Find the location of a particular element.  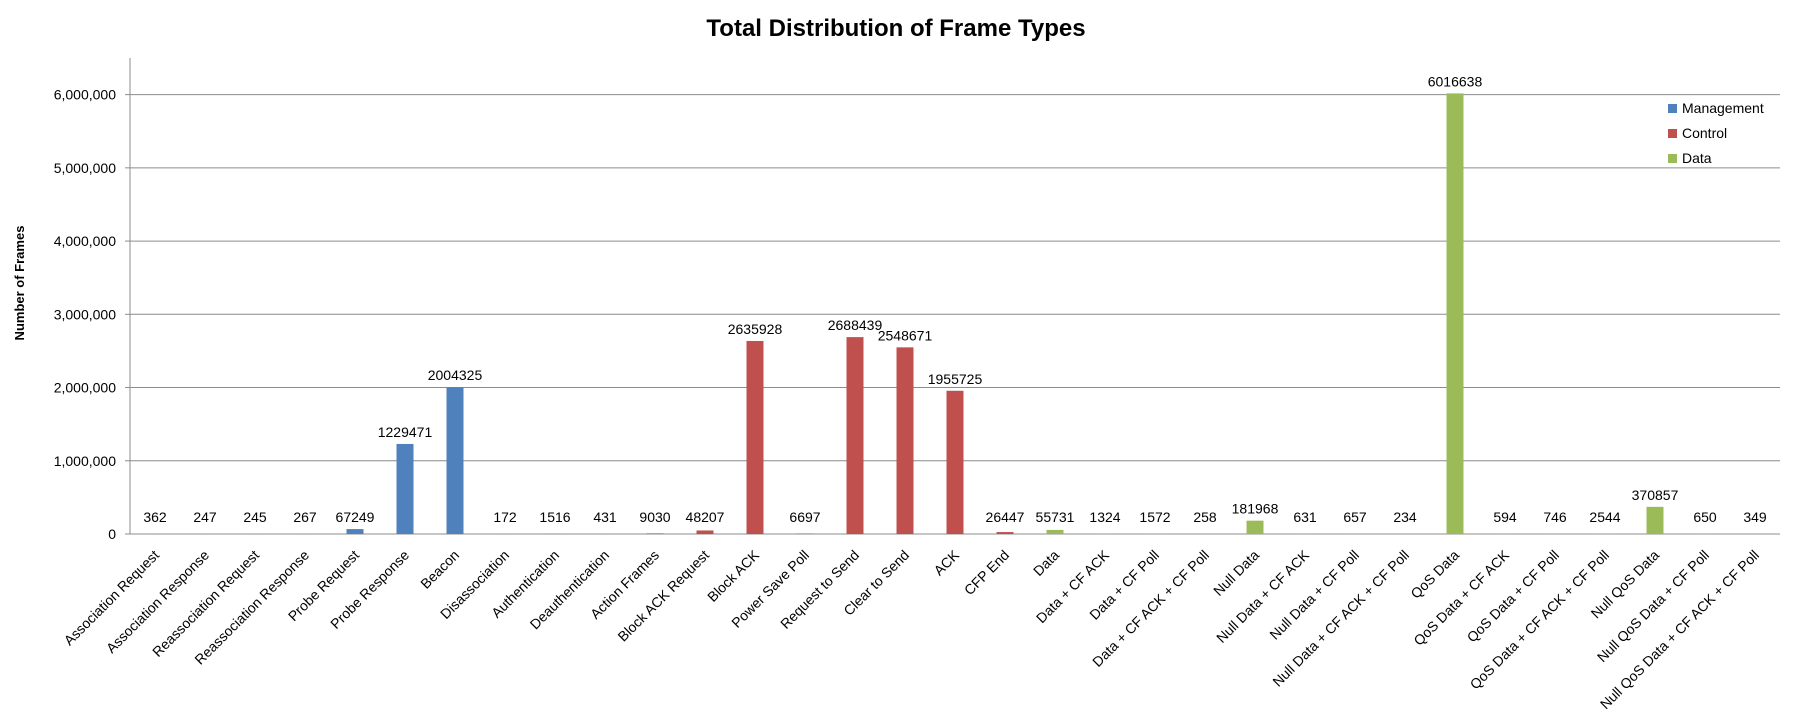

y-tick-label: 0 is located at coordinates (112, 534).